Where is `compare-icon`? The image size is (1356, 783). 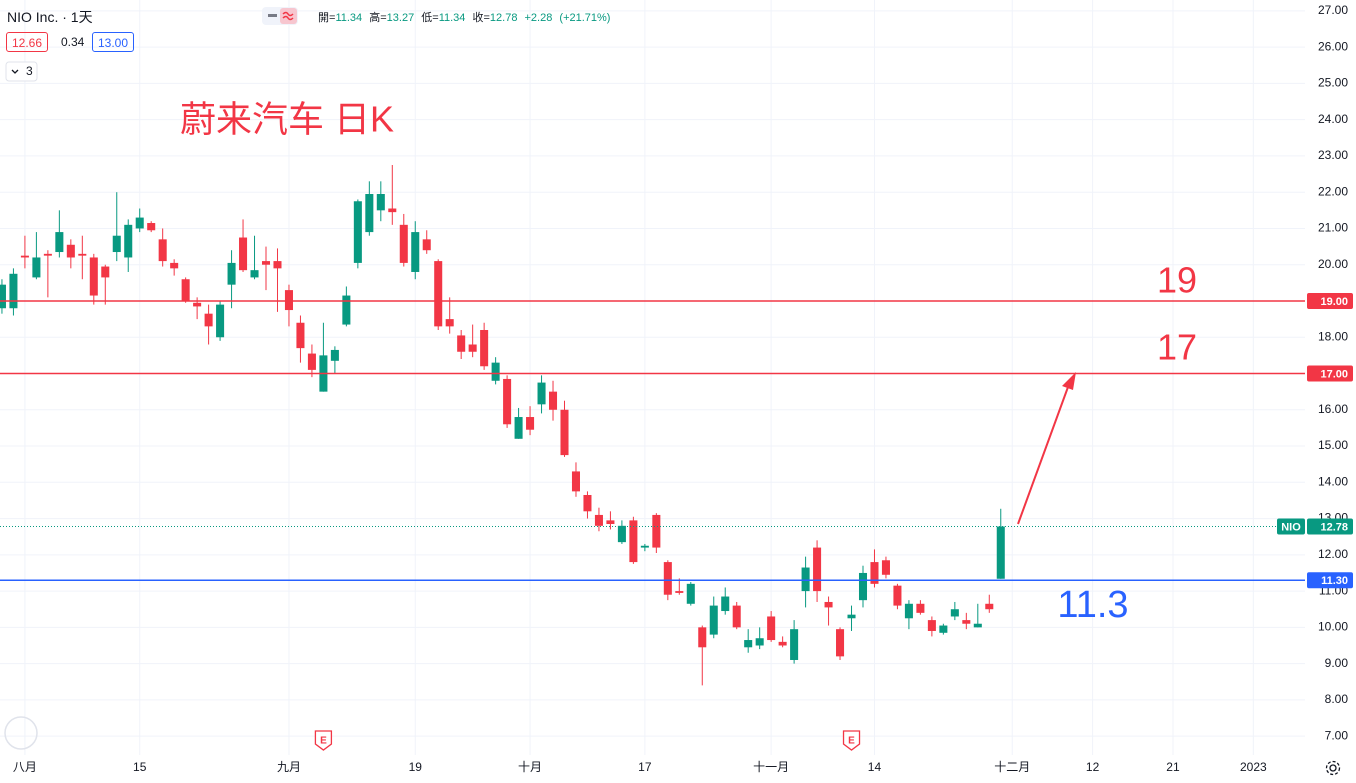
compare-icon is located at coordinates (288, 16).